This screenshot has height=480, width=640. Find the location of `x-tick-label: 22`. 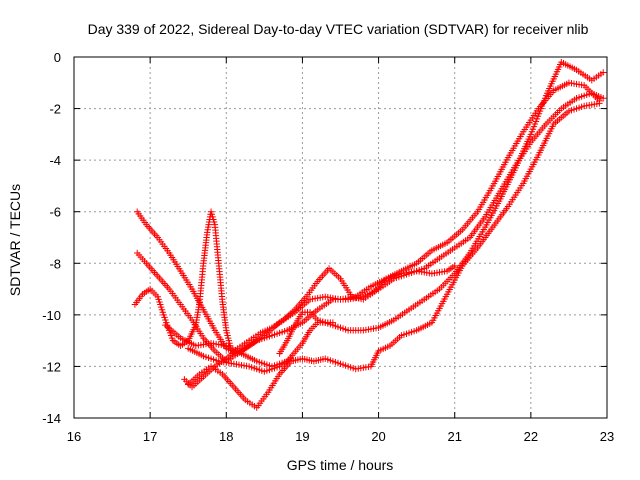

x-tick-label: 22 is located at coordinates (531, 436).